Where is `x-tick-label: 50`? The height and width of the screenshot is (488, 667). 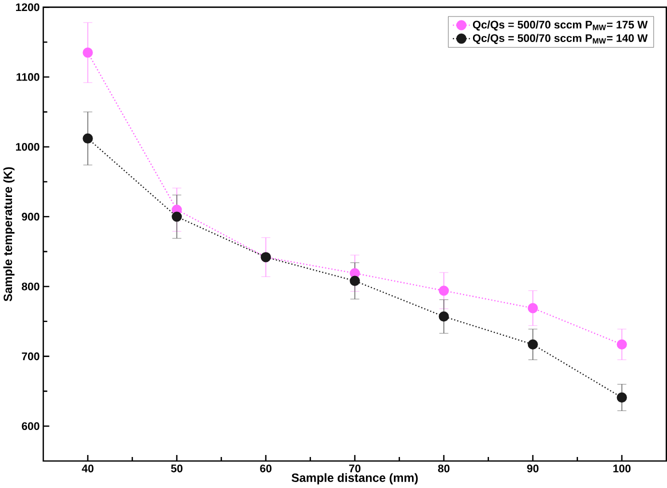
x-tick-label: 50 is located at coordinates (176, 468).